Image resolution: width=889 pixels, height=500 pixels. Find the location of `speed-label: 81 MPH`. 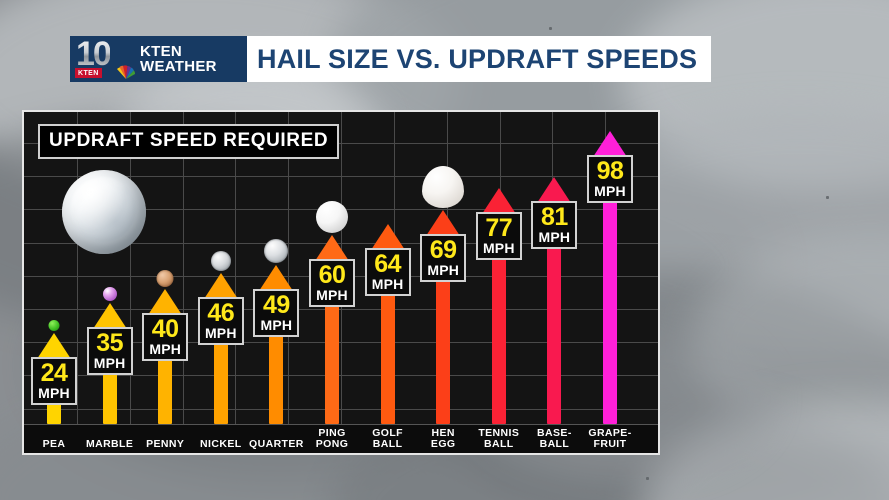

speed-label: 81 MPH is located at coordinates (554, 225).